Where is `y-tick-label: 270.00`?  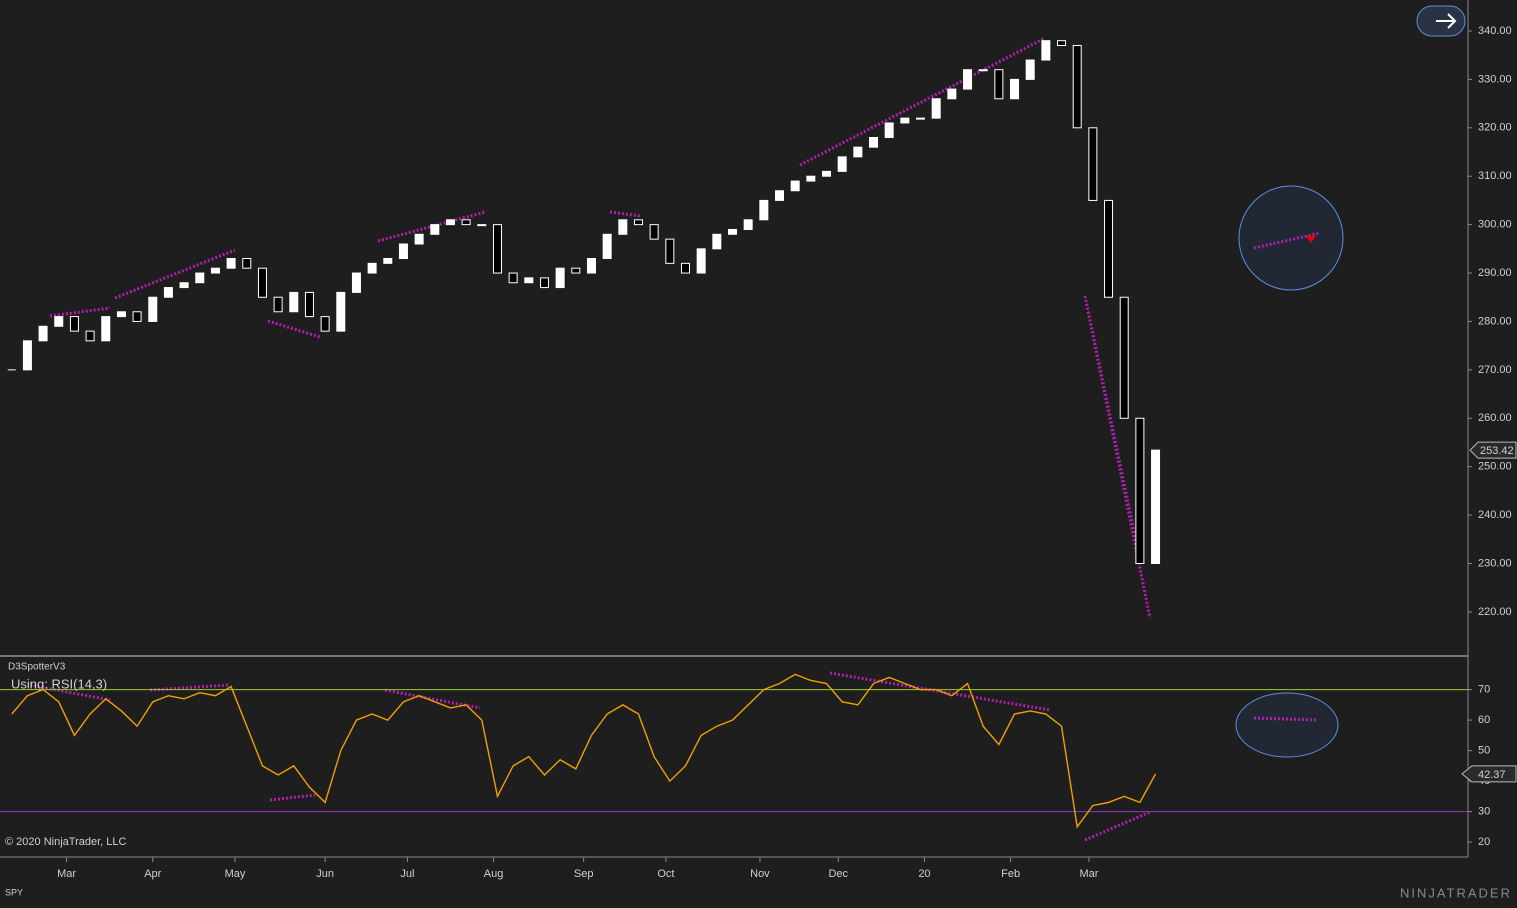
y-tick-label: 270.00 is located at coordinates (1495, 370).